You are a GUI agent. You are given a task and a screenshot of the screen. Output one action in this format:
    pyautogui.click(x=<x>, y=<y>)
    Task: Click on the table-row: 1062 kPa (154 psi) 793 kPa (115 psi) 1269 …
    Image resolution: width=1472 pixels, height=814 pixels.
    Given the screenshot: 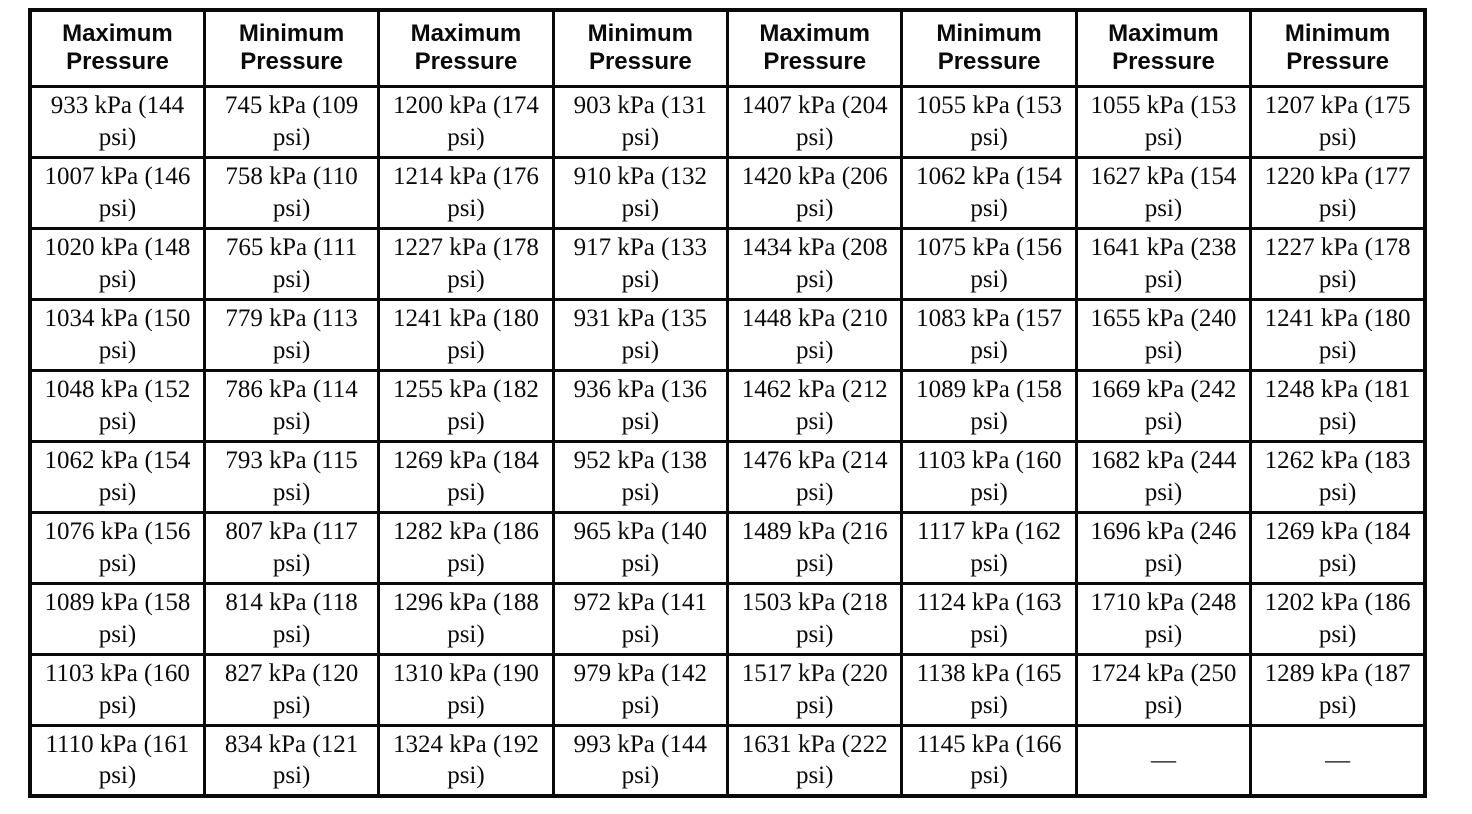 What is the action you would take?
    pyautogui.click(x=727, y=476)
    